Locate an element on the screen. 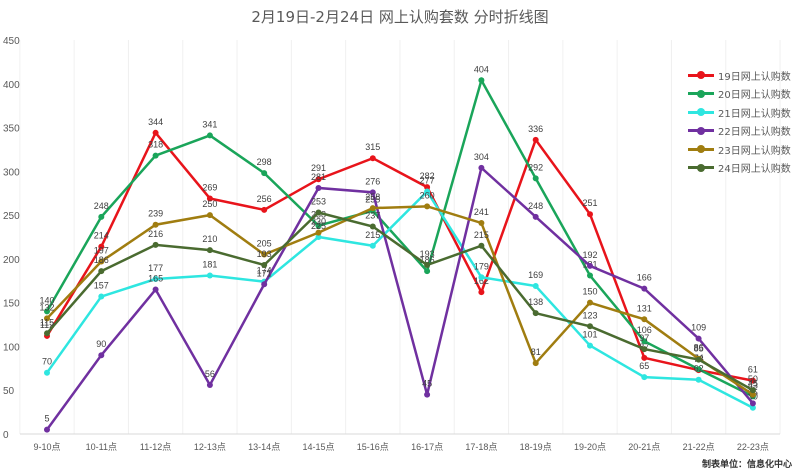 This screenshot has width=800, height=473. data-label: 344 is located at coordinates (155, 122).